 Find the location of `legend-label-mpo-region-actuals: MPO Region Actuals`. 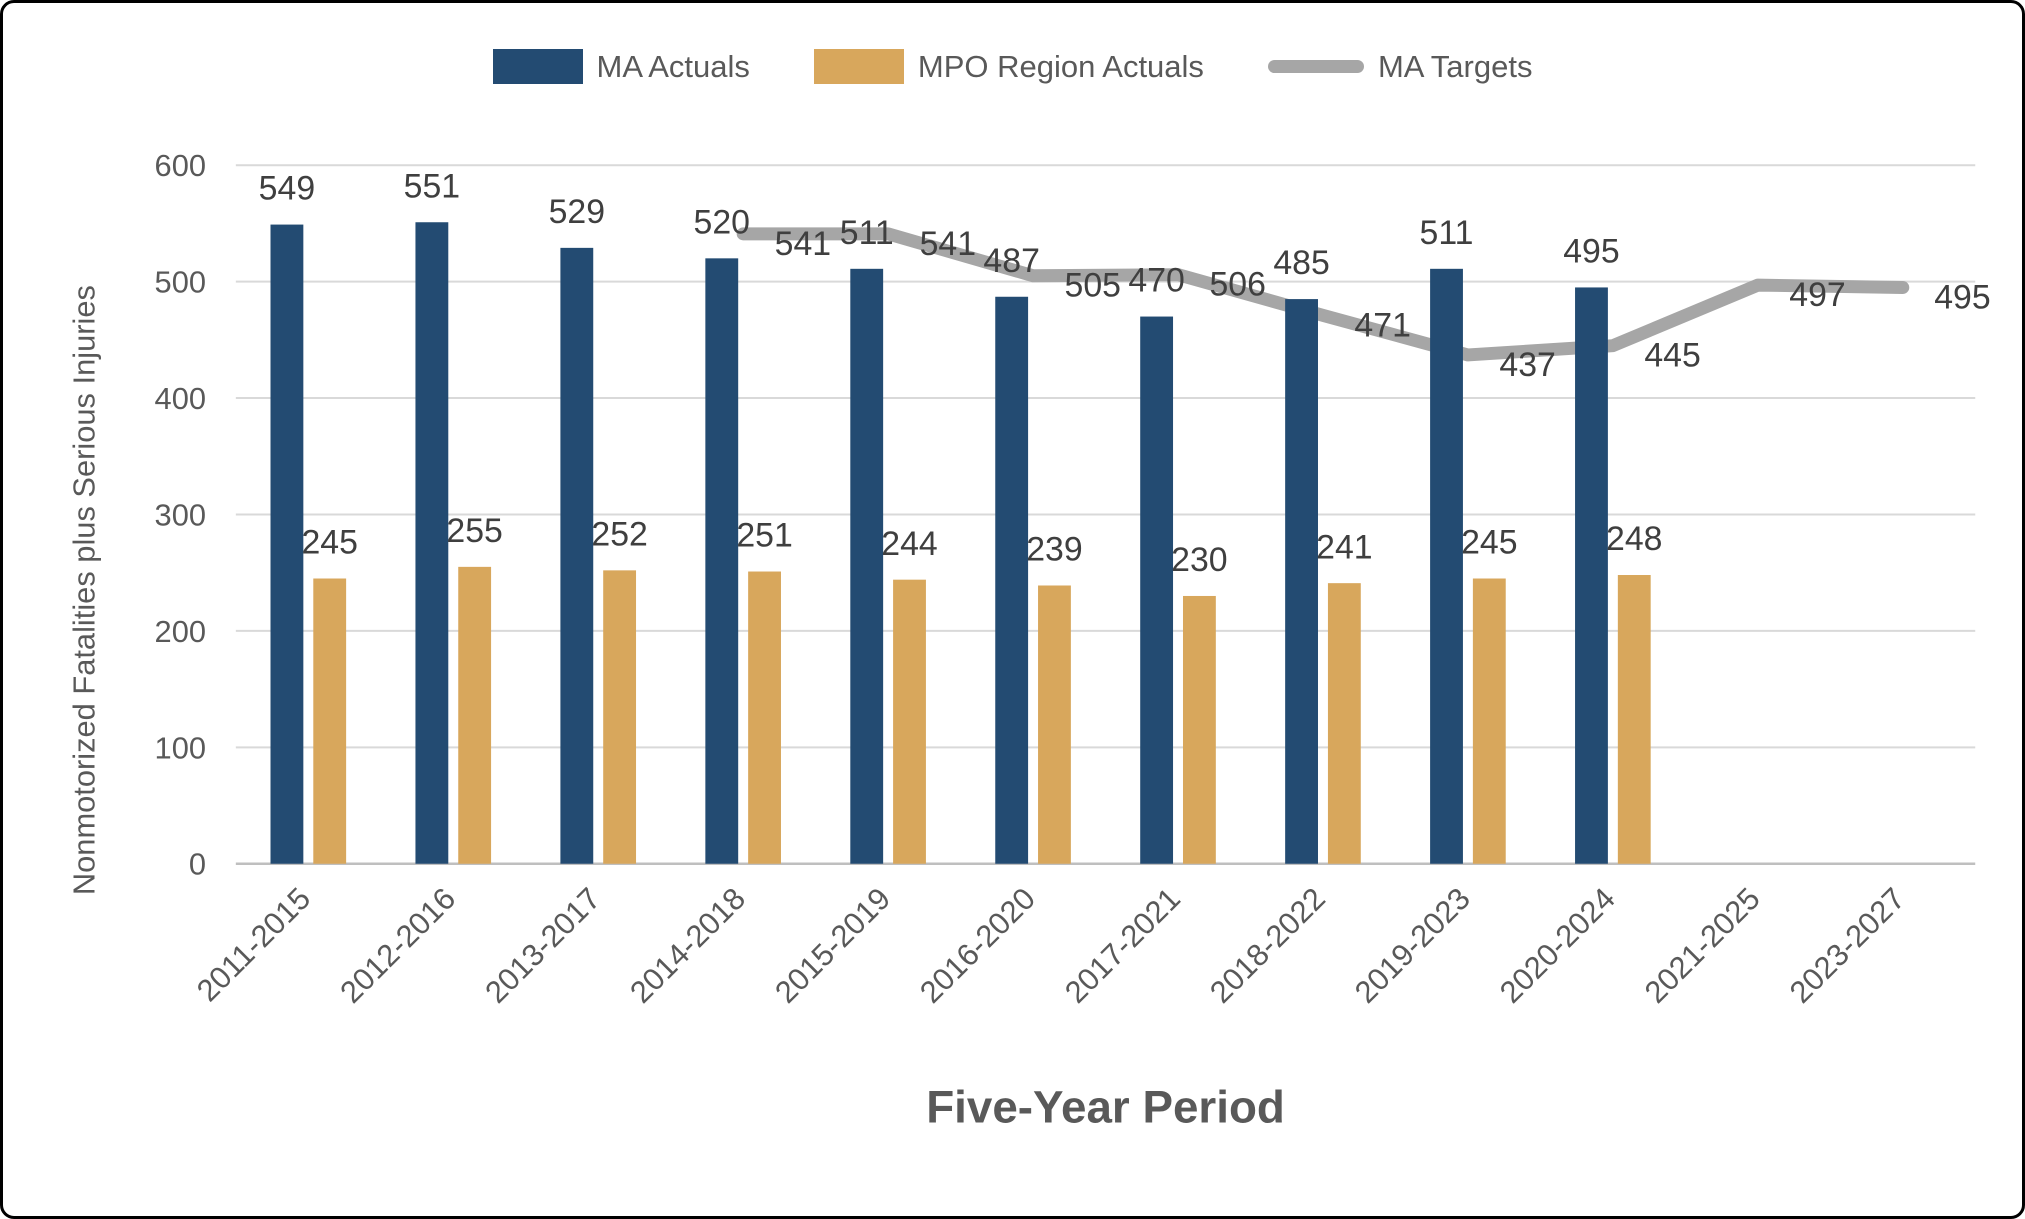

legend-label-mpo-region-actuals: MPO Region Actuals is located at coordinates (1060, 66).